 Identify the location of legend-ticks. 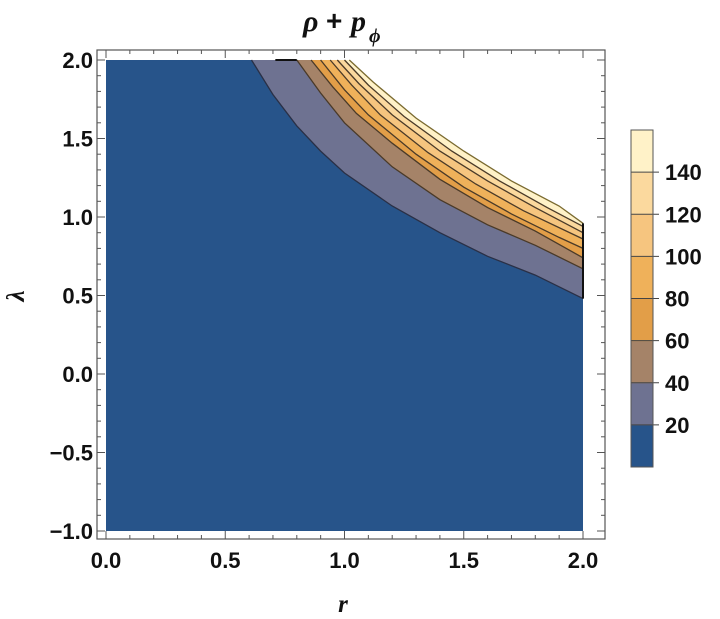
(645, 298).